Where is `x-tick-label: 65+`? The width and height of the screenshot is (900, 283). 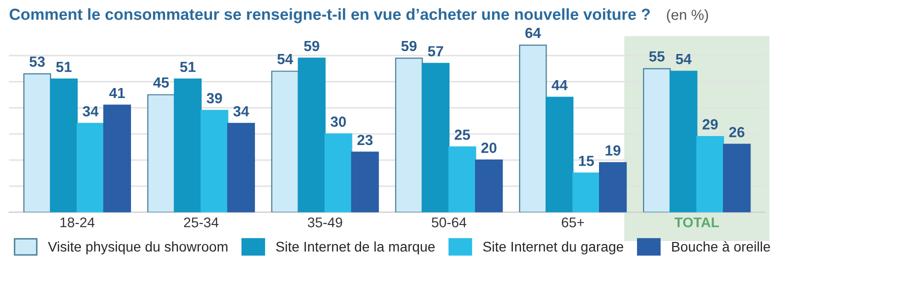
x-tick-label: 65+ is located at coordinates (573, 222).